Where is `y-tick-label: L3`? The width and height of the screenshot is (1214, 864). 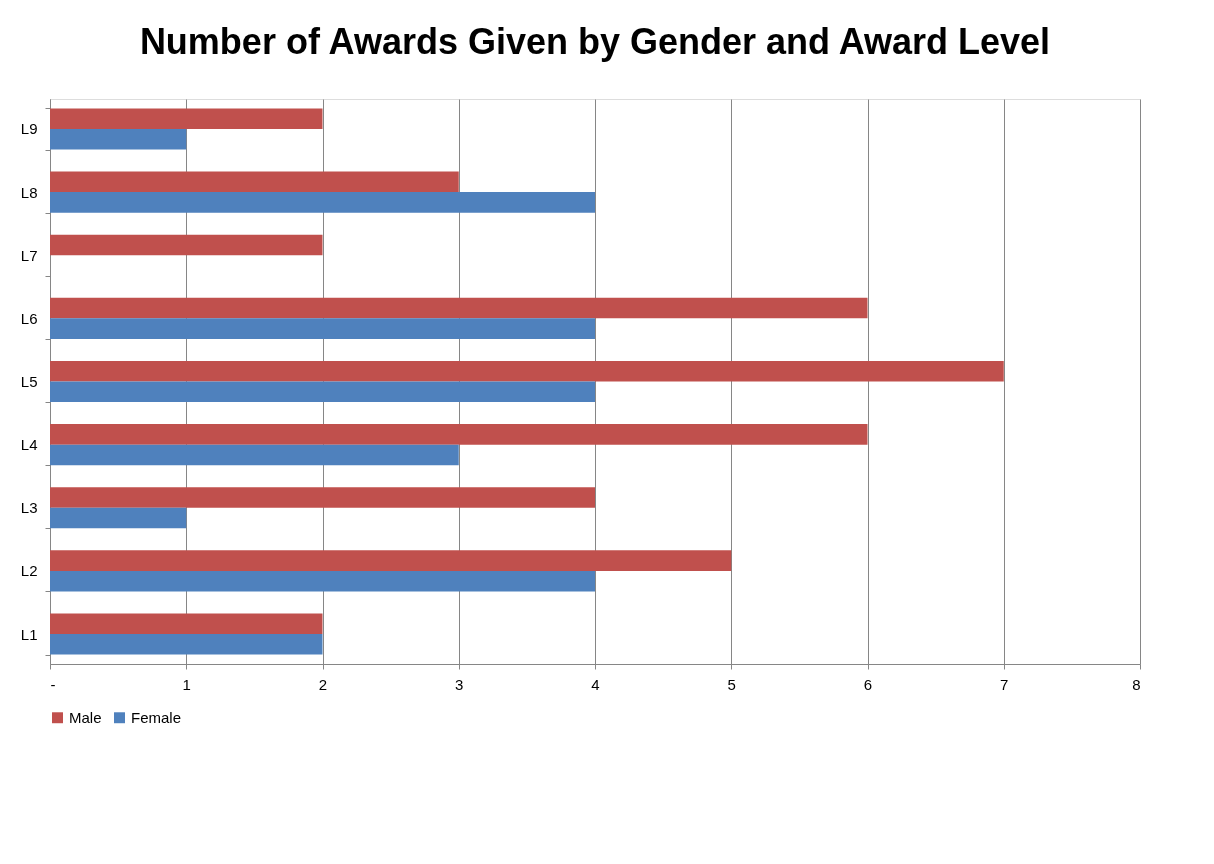
y-tick-label: L3 is located at coordinates (29, 508).